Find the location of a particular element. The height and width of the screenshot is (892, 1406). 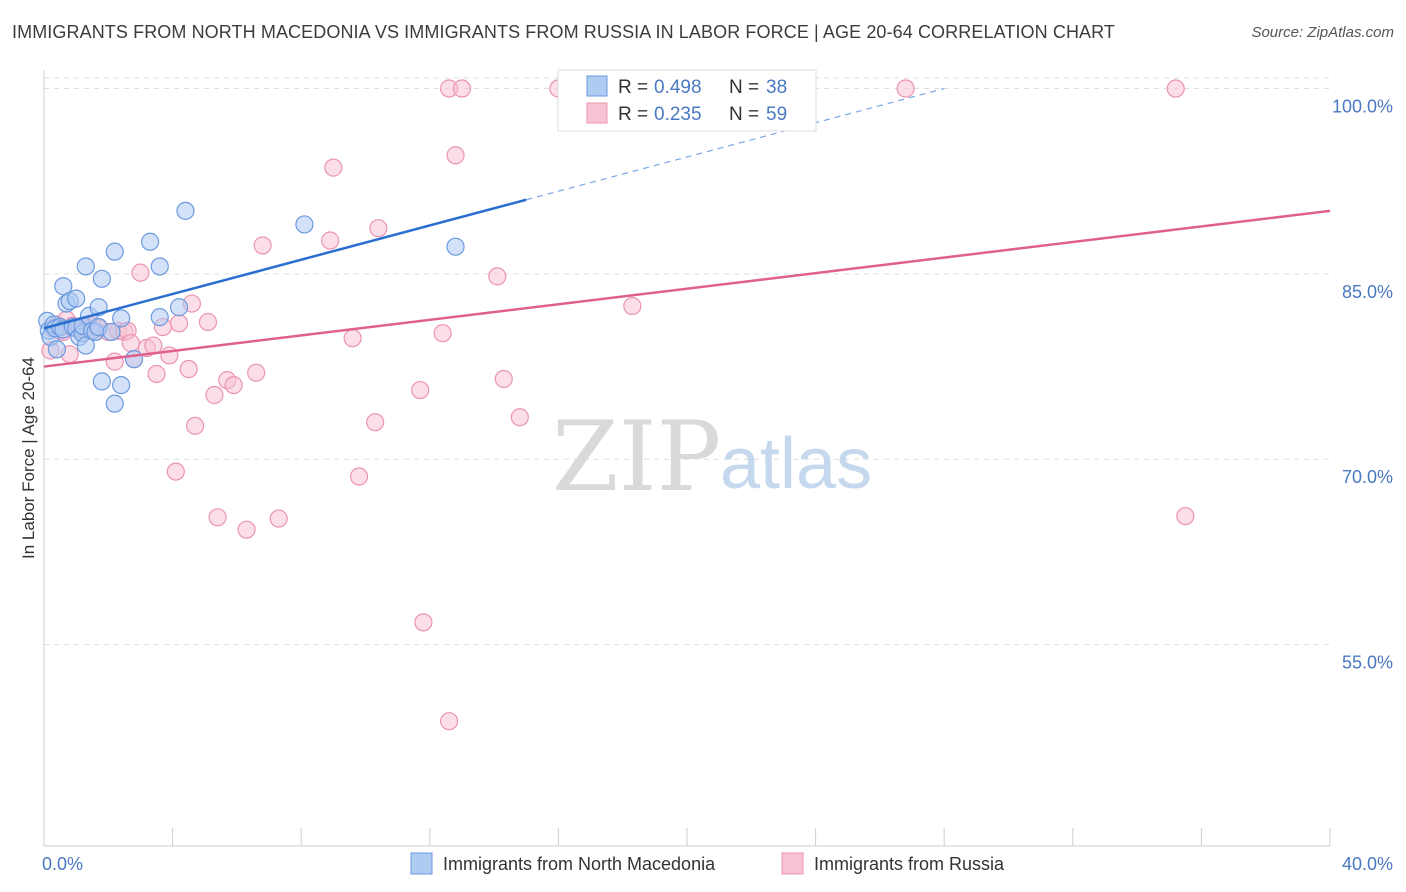

y-tick-label: 70.0% is located at coordinates (1367, 477).